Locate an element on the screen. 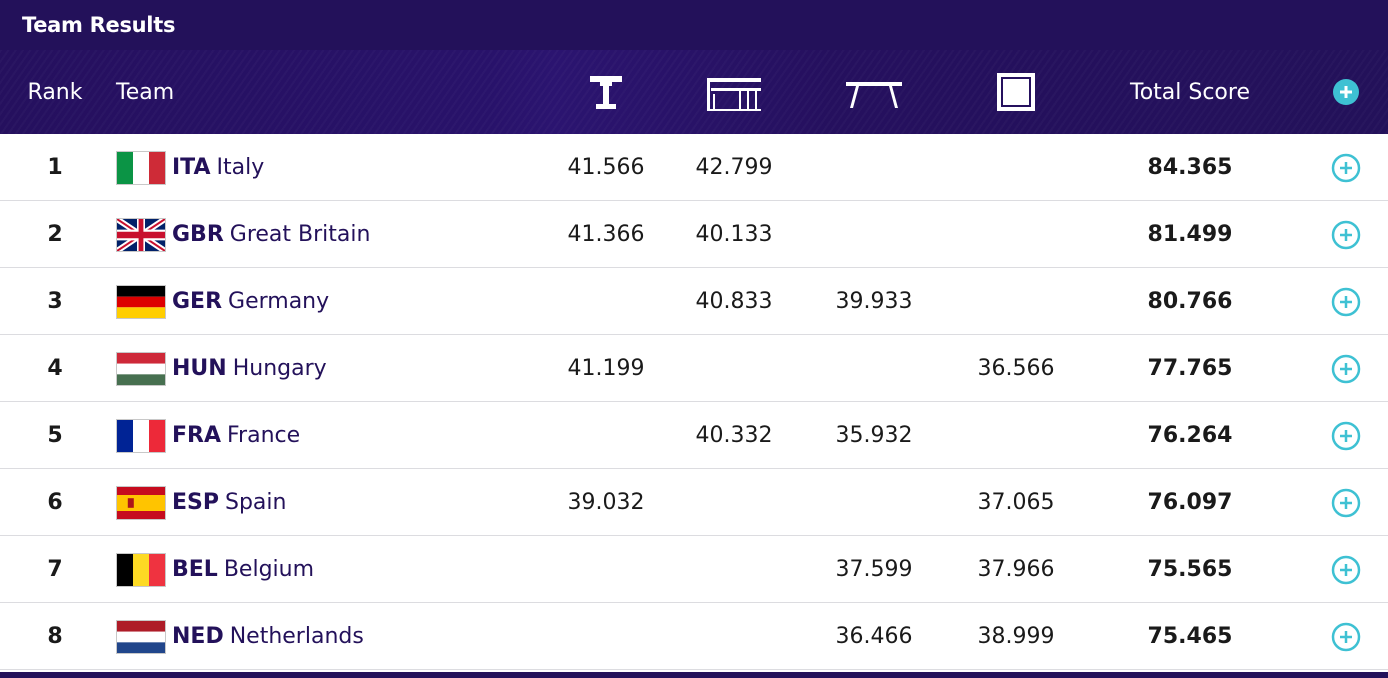  table-row: 3 GER Germany 40.833 39.933 80.766 is located at coordinates (694, 301).